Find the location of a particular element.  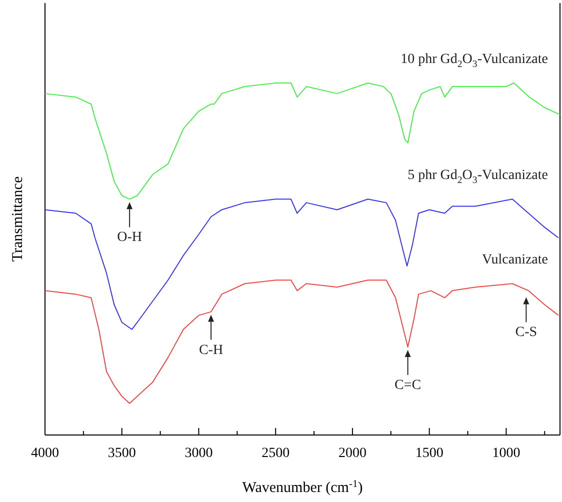

x-tick-label: 3000 is located at coordinates (198, 453).